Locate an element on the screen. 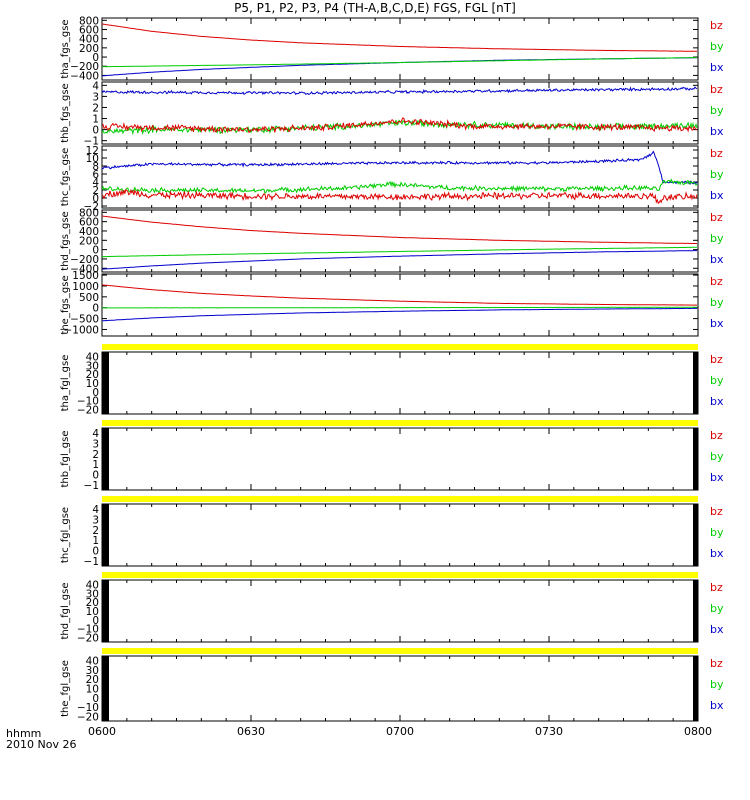  y-tick-label: 800 is located at coordinates (89, 213).